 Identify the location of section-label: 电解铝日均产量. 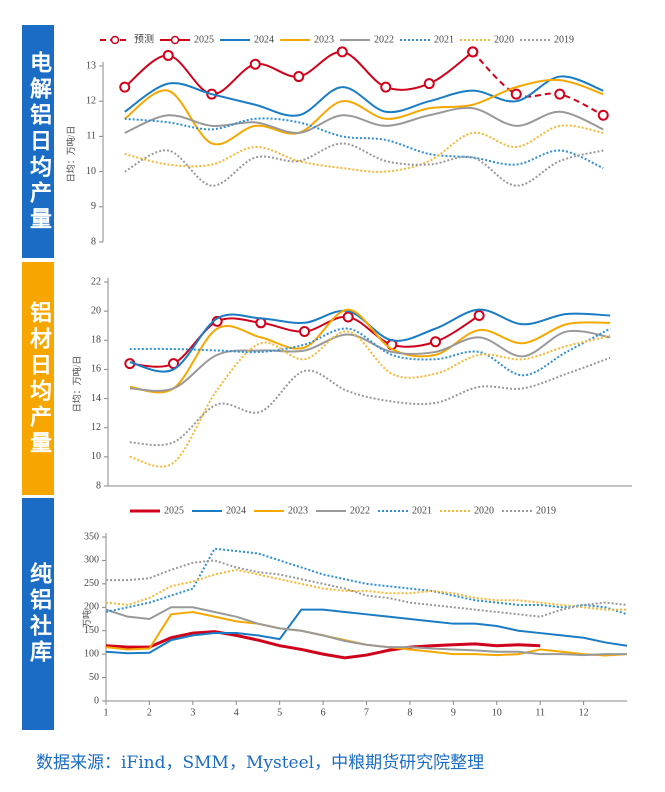
(38, 141).